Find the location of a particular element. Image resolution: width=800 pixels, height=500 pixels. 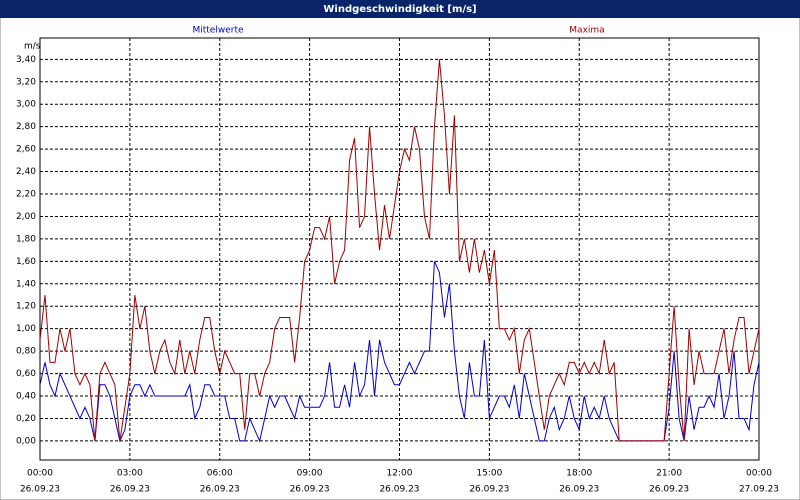

x-tick-label: 03:00 is located at coordinates (130, 474).